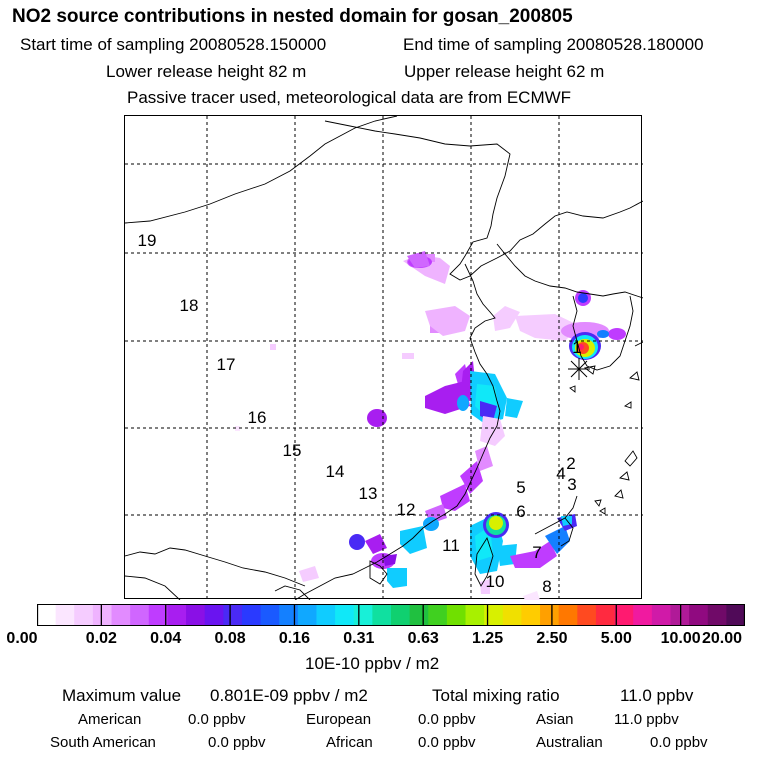  I want to click on region-label: 8, so click(547, 586).